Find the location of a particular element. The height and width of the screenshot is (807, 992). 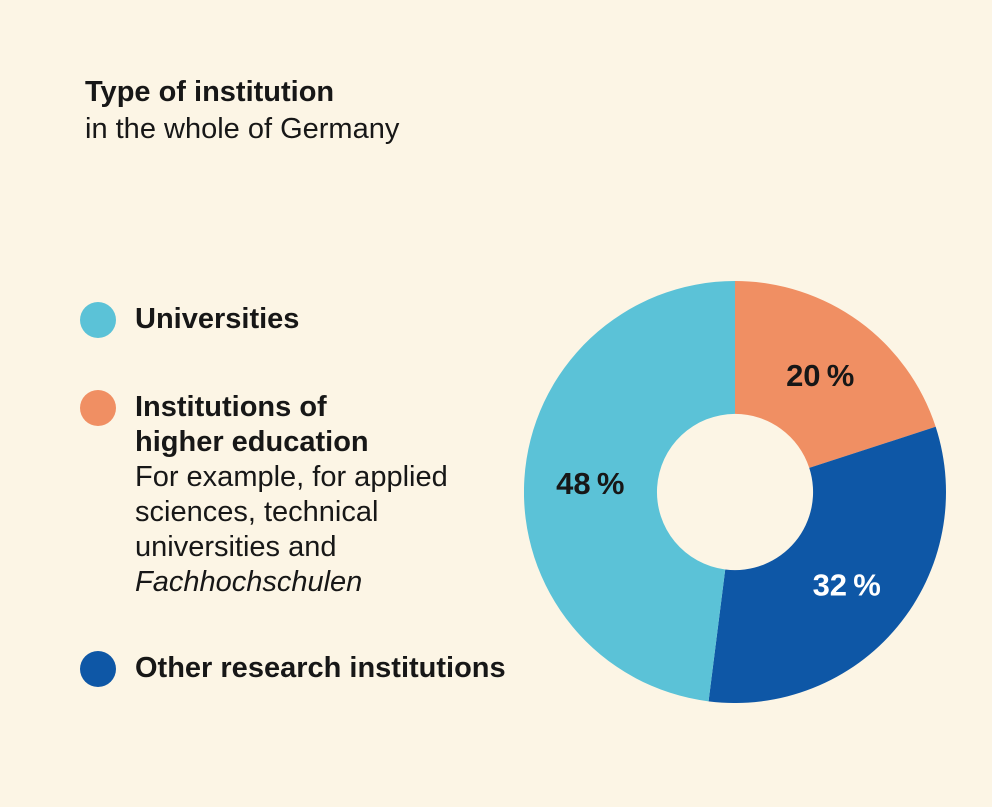

legend-desc-italic: Fachhochschulen is located at coordinates (249, 582).